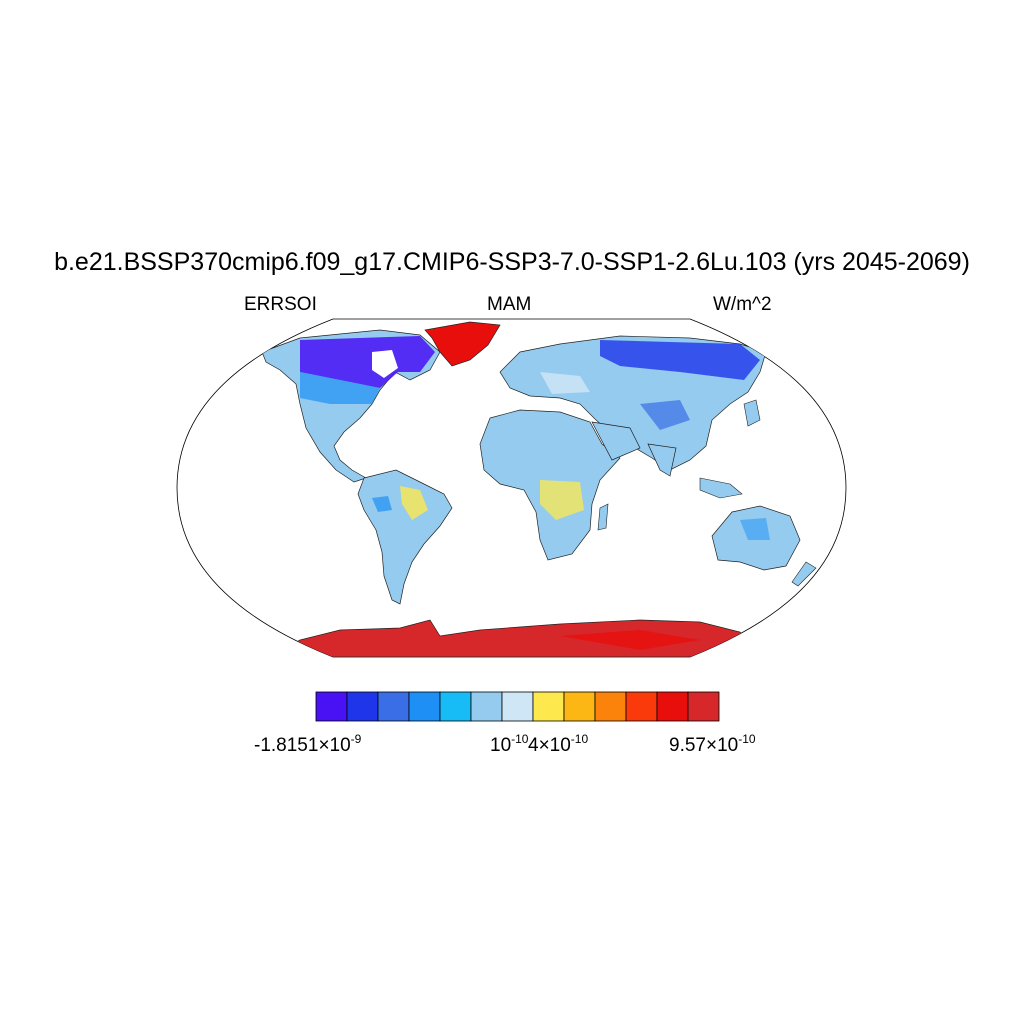 The image size is (1024, 1024). What do you see at coordinates (742, 304) in the screenshot?
I see `units-label: W/m^2` at bounding box center [742, 304].